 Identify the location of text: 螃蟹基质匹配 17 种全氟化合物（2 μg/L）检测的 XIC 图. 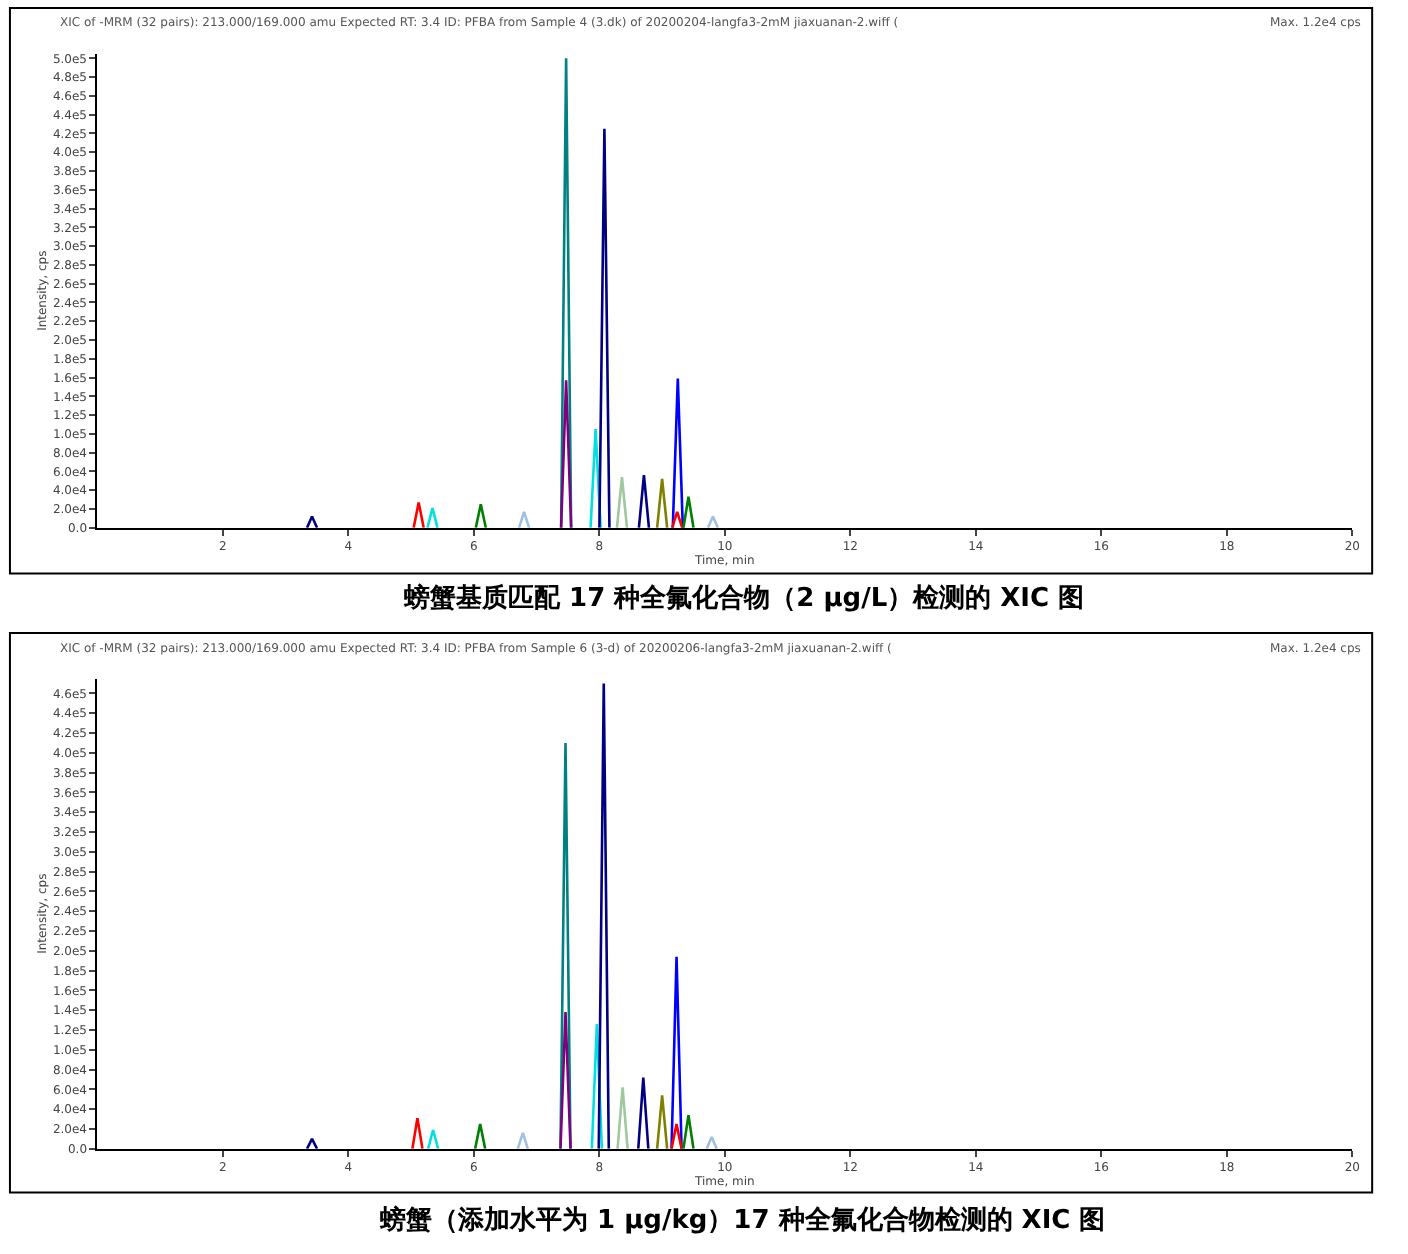
(743, 598).